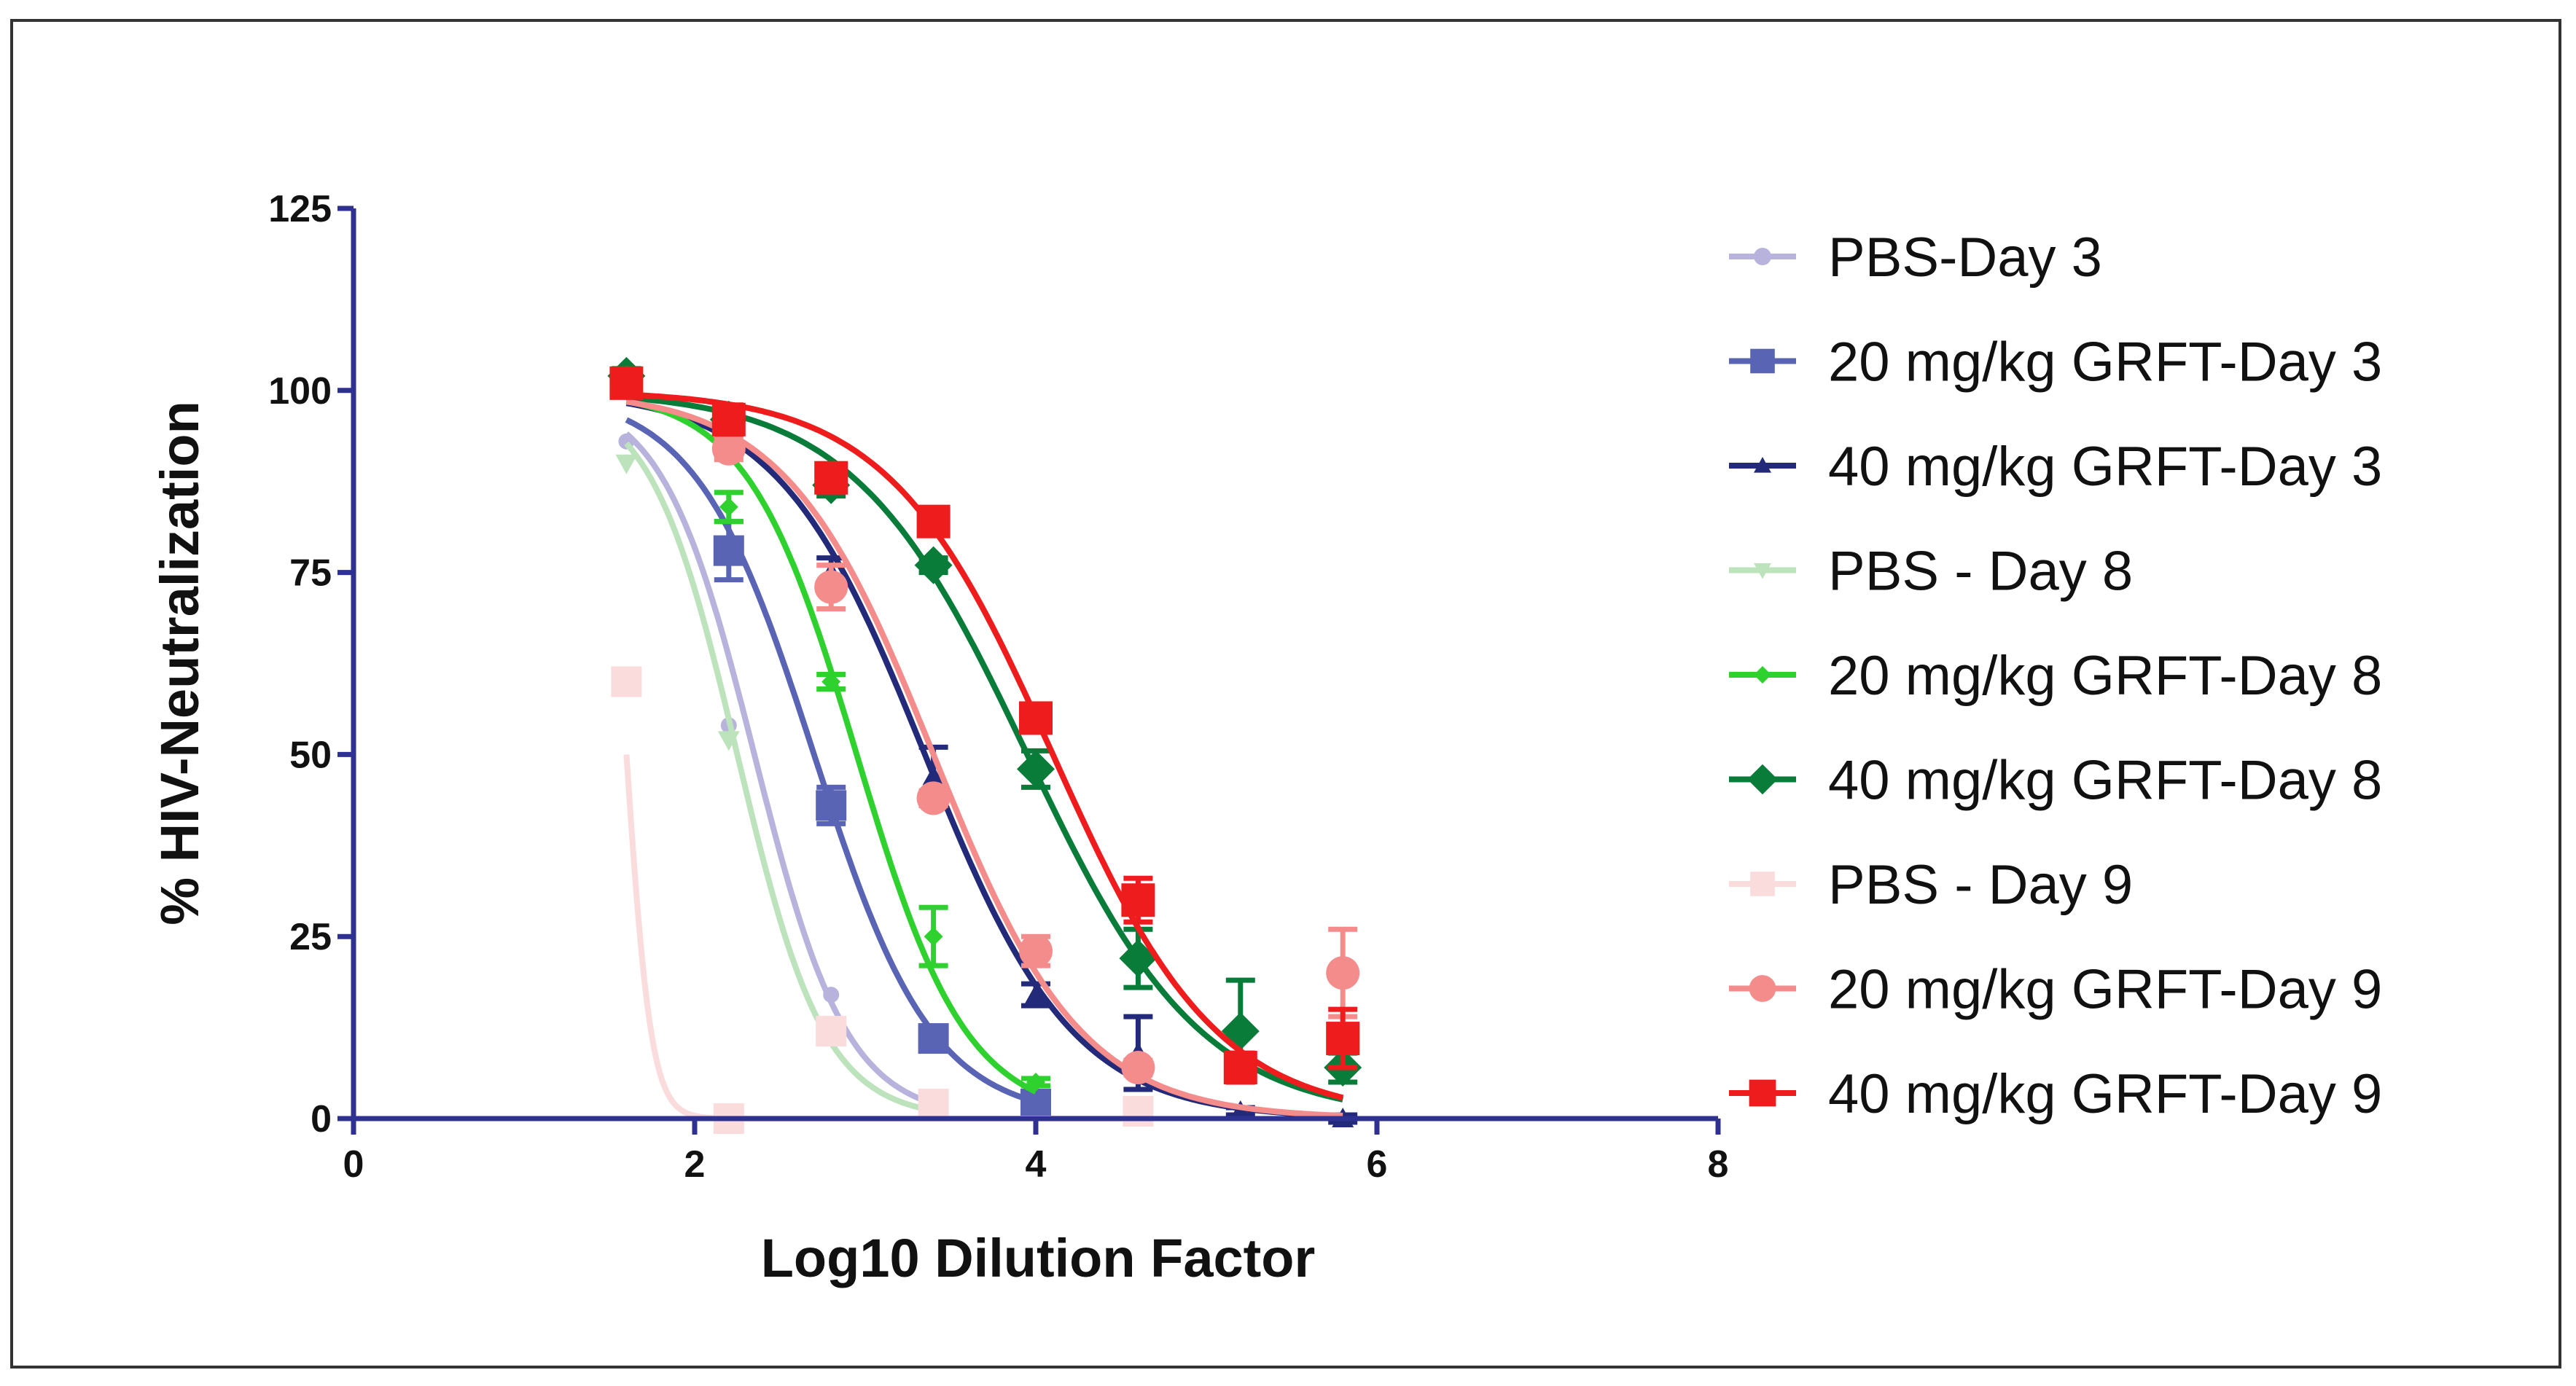  What do you see at coordinates (1038, 1258) in the screenshot?
I see `x-axis-title: Log10 Dilution Factor` at bounding box center [1038, 1258].